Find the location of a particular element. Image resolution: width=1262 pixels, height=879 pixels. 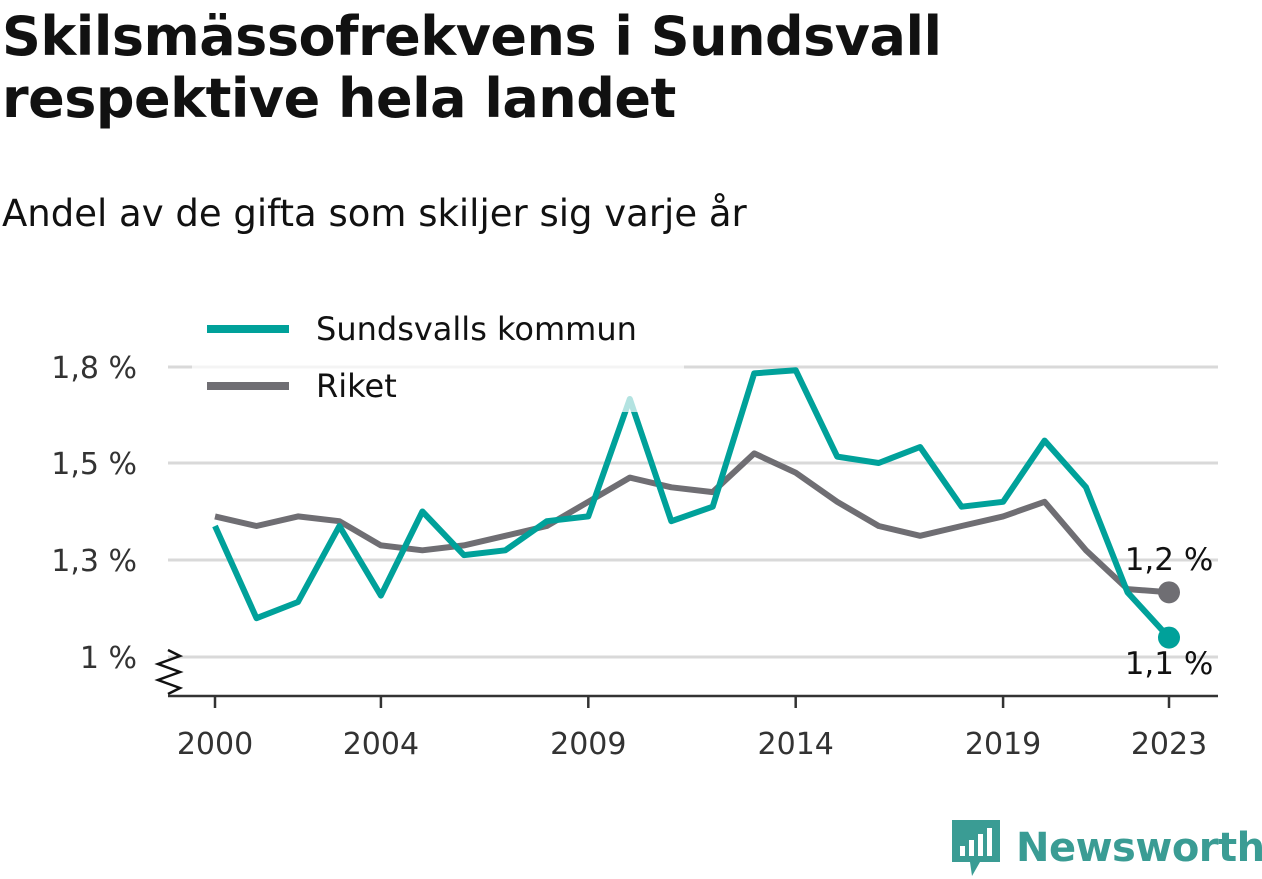

x-tick-labels: 2000 2004 2009 2014 2019 2023 is located at coordinates (692, 744).